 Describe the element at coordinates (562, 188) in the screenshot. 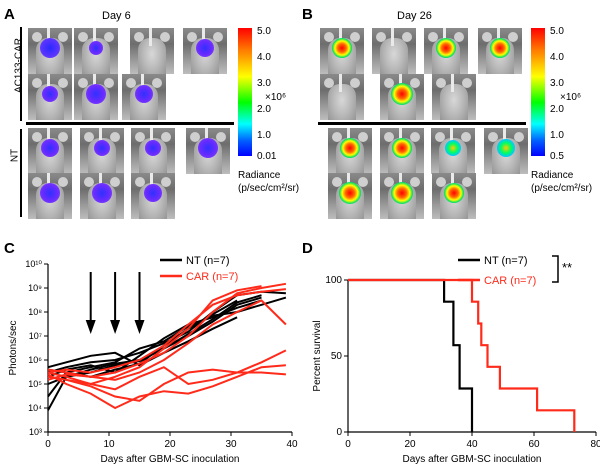

I see `colorbar-b-unit: (p/sec/cm²/sr)` at that location.